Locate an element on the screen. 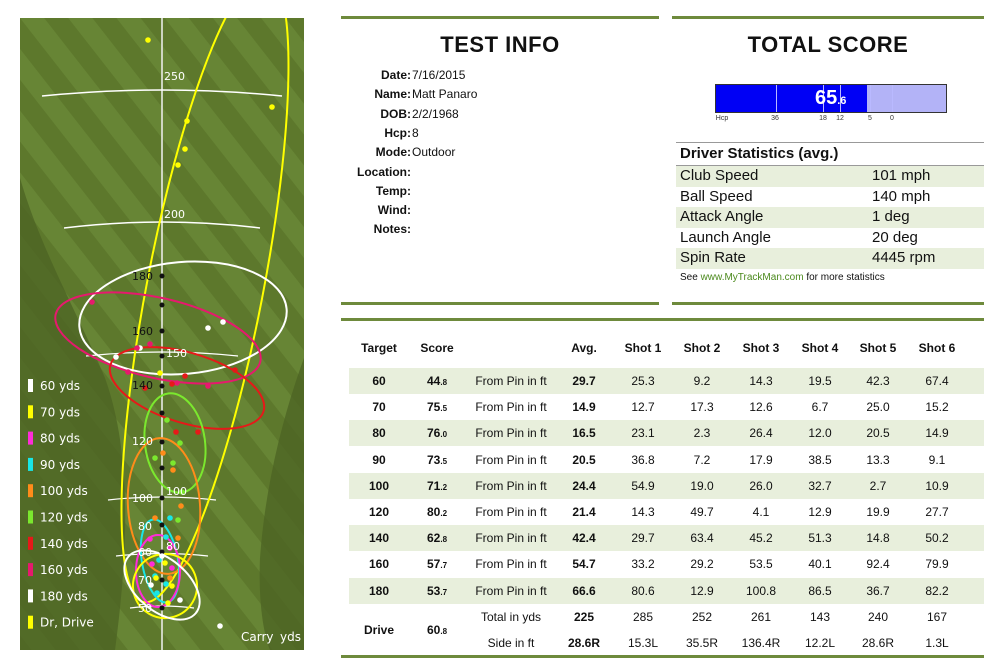  shot-cell: 9.2 is located at coordinates (702, 381).